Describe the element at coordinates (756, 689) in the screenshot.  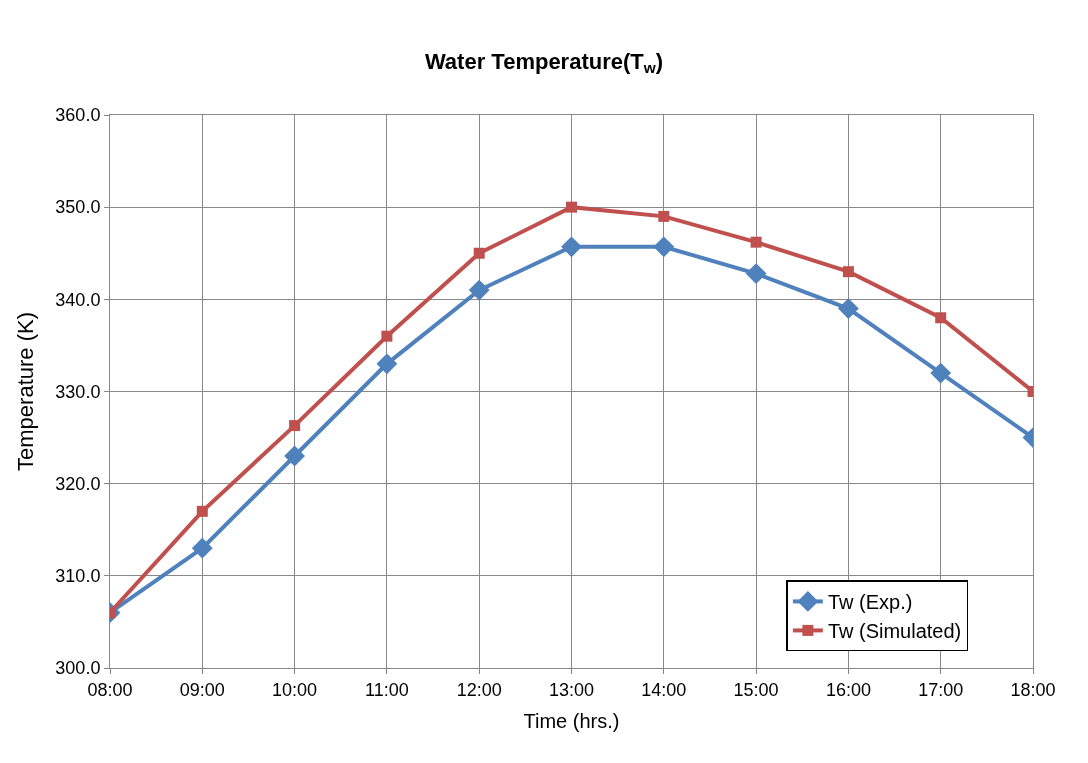
I see `x-tick-label: 15:00` at that location.